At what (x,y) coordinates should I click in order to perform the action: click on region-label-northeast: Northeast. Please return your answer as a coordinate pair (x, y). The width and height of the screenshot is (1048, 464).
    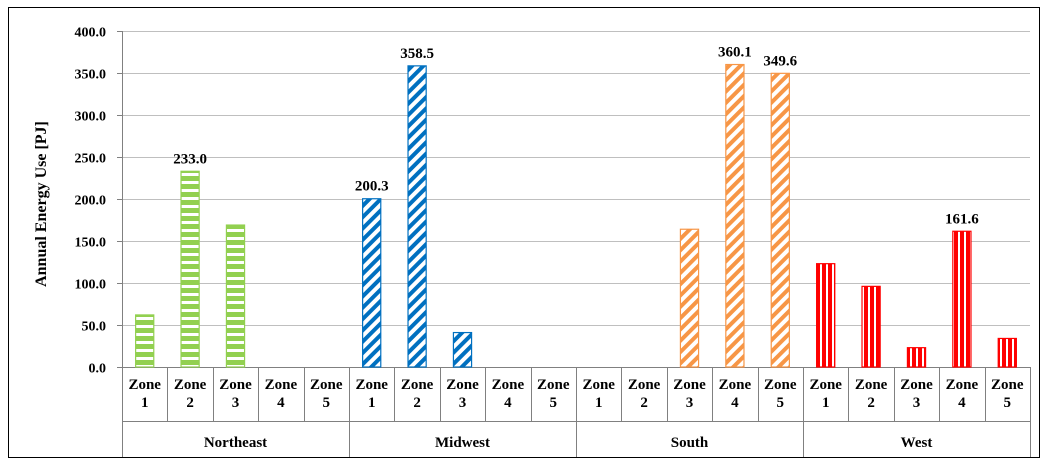
    Looking at the image, I should click on (235, 443).